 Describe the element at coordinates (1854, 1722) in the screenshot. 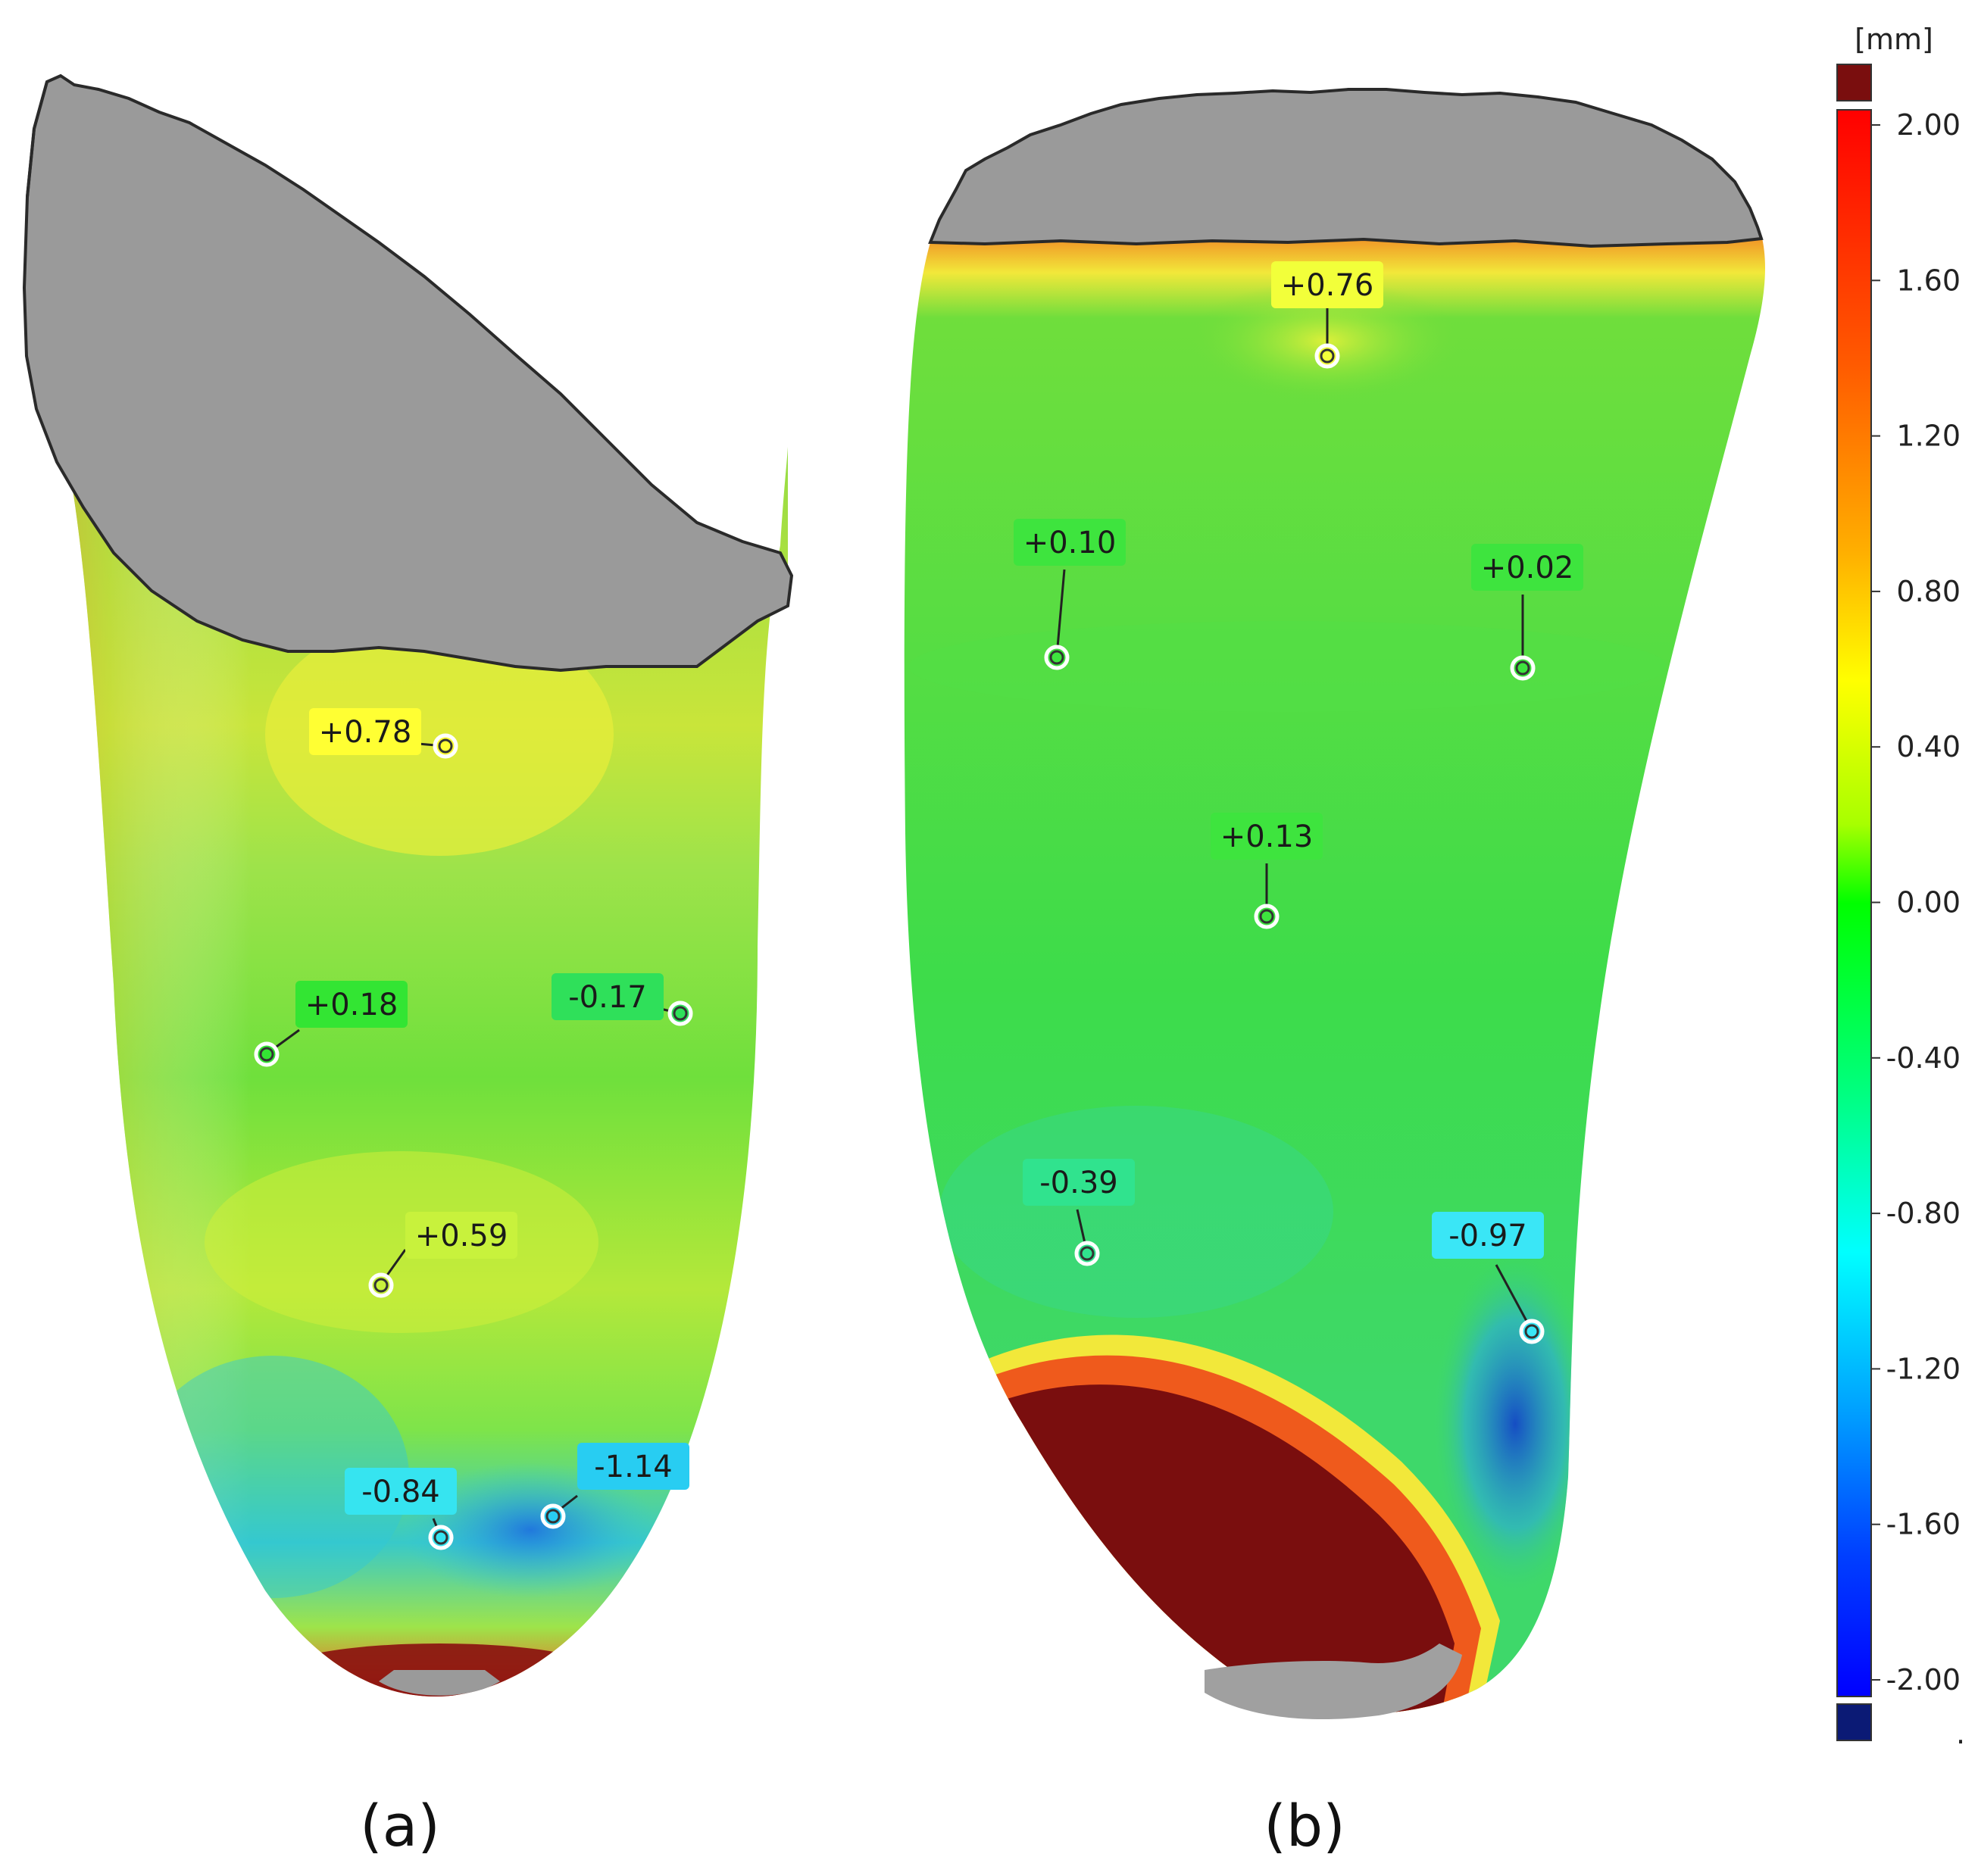

I see `legend-underflow-swatch` at that location.